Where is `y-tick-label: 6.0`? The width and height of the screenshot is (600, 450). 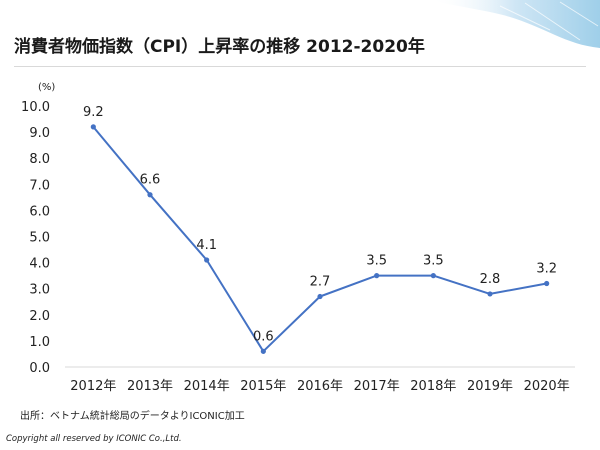 y-tick-label: 6.0 is located at coordinates (39, 211).